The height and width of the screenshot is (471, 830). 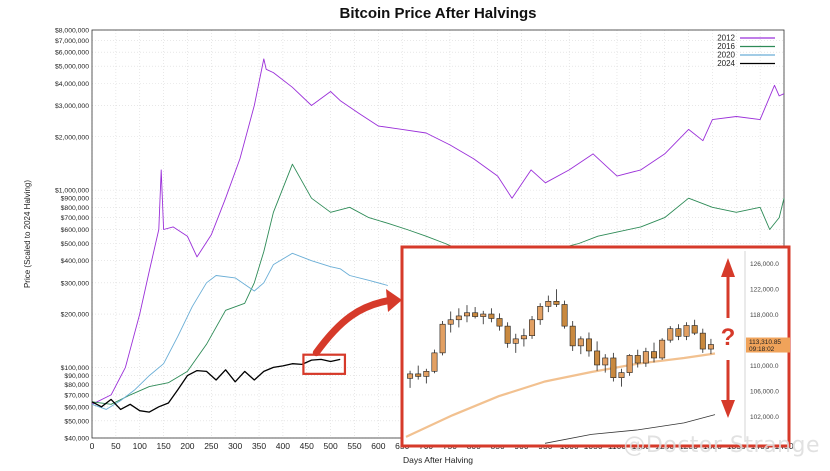 I want to click on y-axis-label: Price (Scaled to 2024 Halving), so click(x=27, y=234).